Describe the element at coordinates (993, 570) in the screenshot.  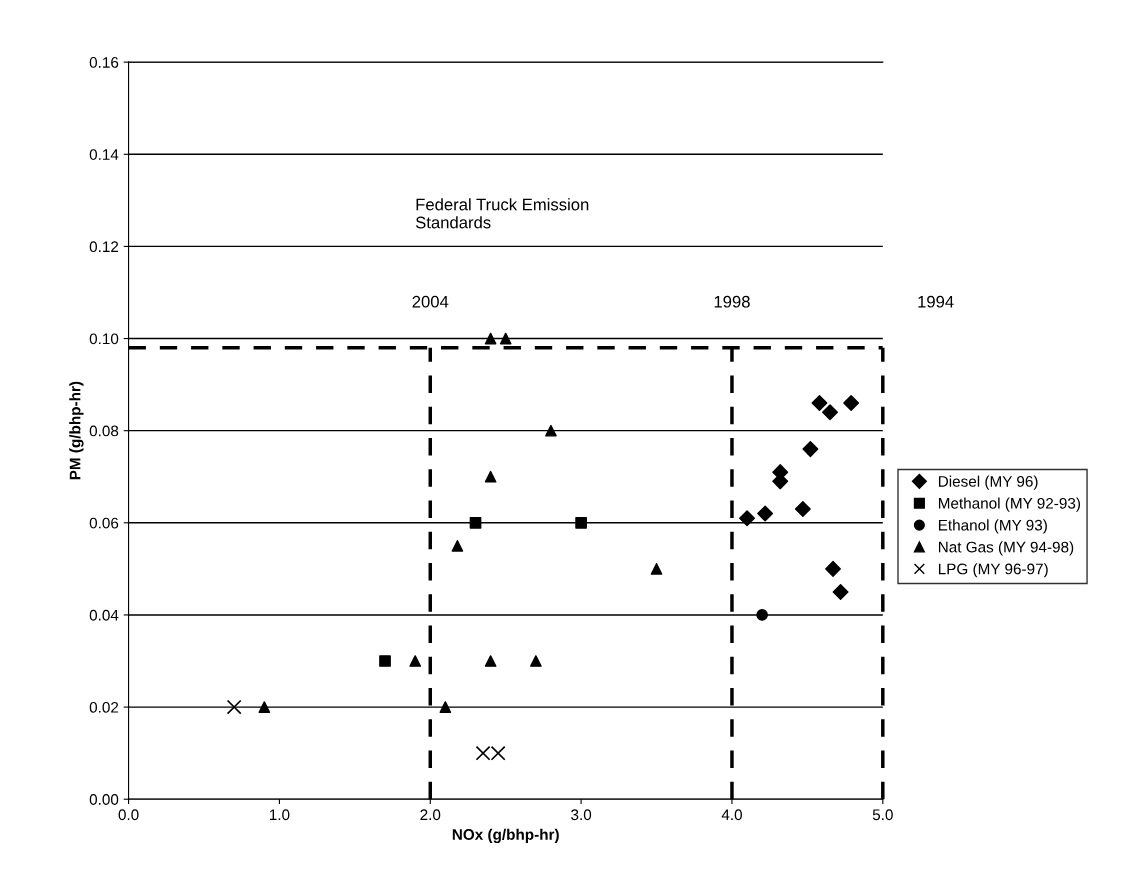
I see `legend-label: LPG (MY 96-97)` at that location.